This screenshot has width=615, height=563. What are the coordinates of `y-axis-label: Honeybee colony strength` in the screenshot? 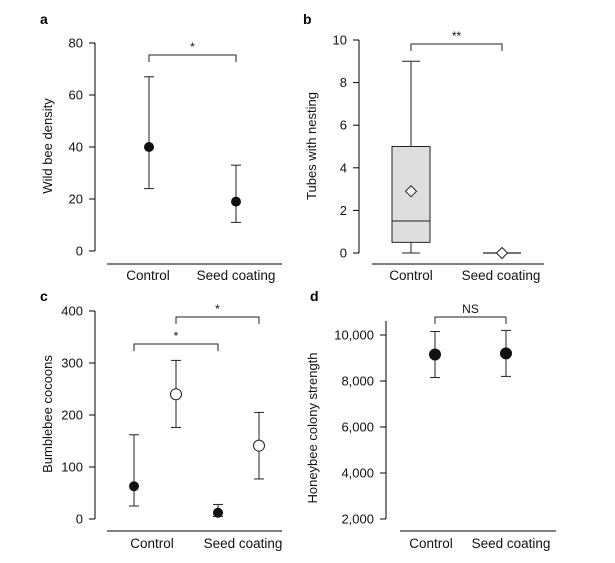 It's located at (312, 427).